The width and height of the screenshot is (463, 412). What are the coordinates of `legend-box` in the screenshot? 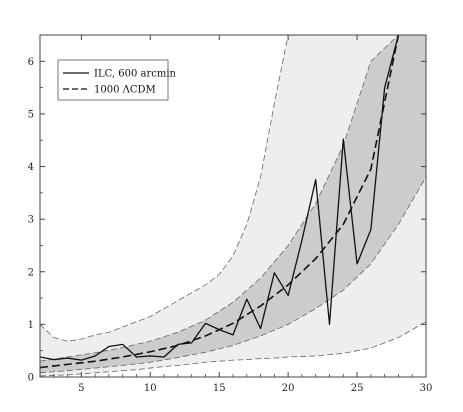 It's located at (113, 80).